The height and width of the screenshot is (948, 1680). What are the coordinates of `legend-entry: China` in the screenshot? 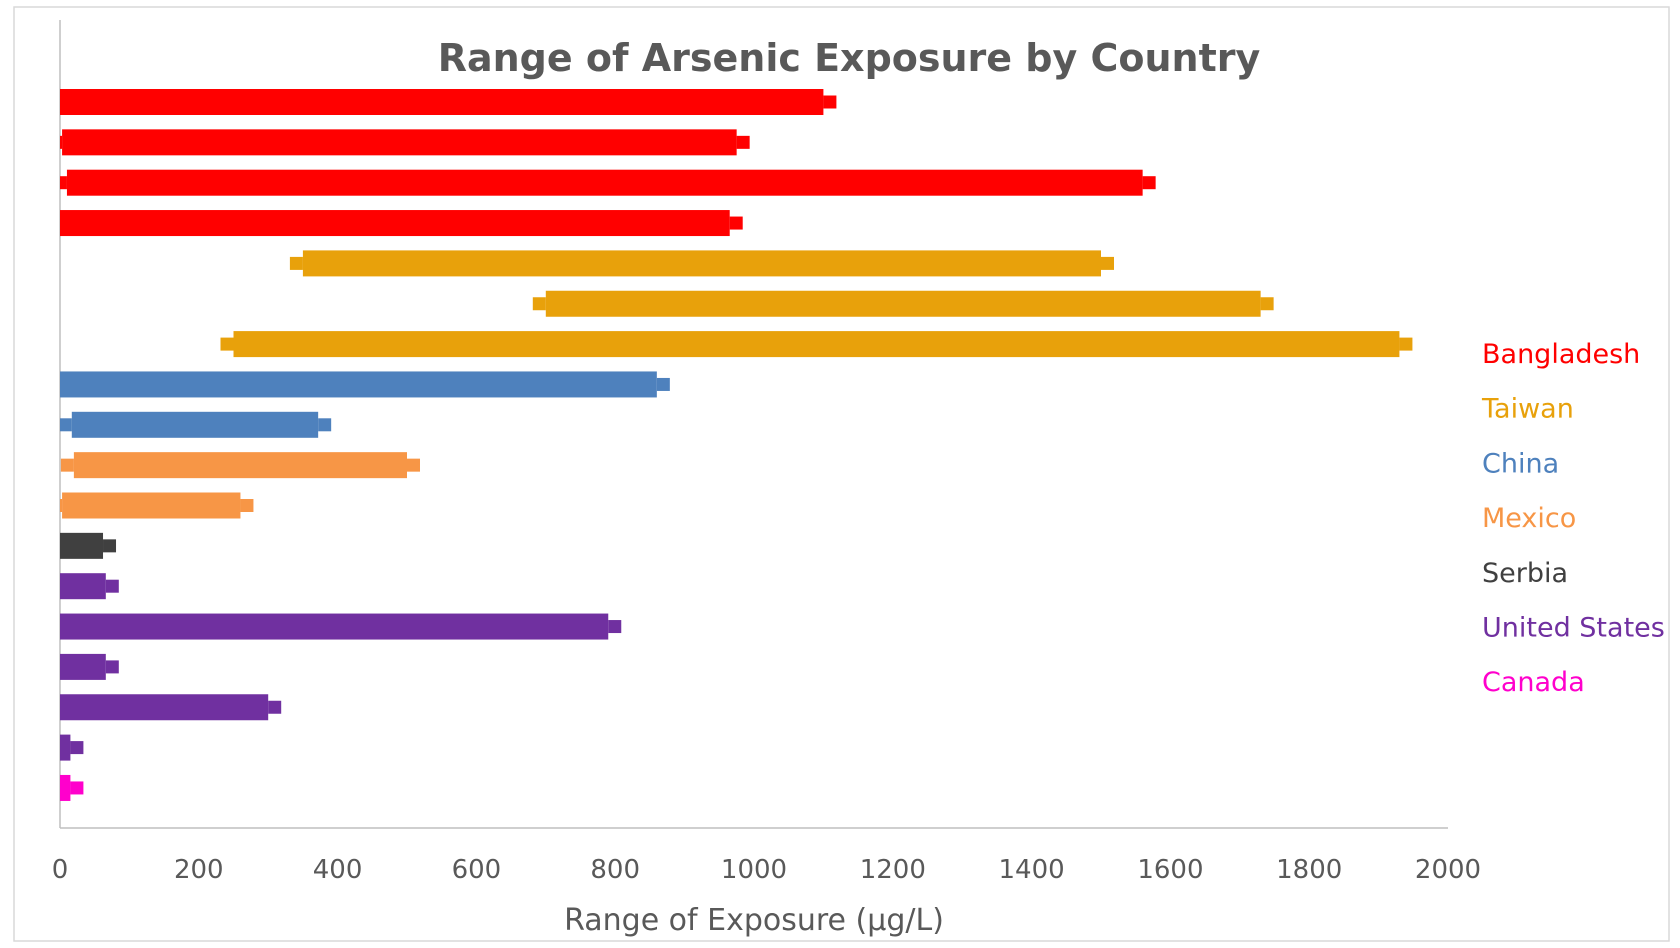 It's located at (1520, 463).